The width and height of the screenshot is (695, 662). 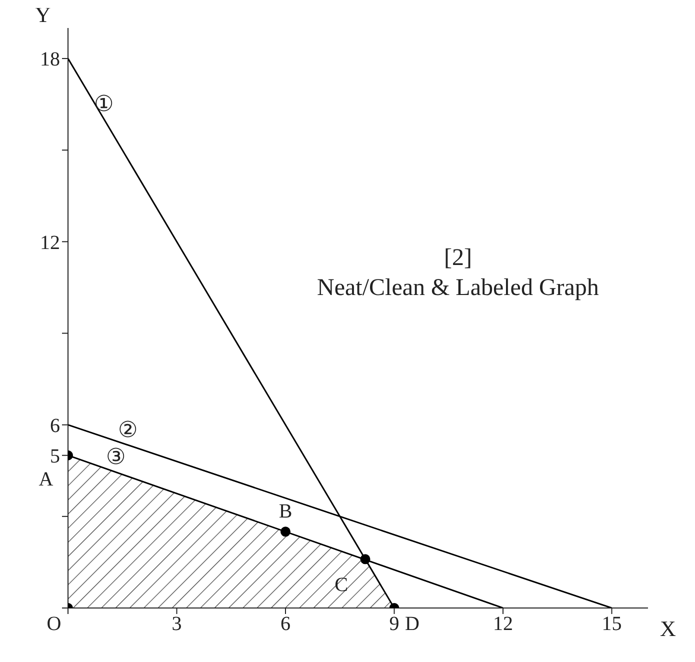 I want to click on data-label: D, so click(x=412, y=624).